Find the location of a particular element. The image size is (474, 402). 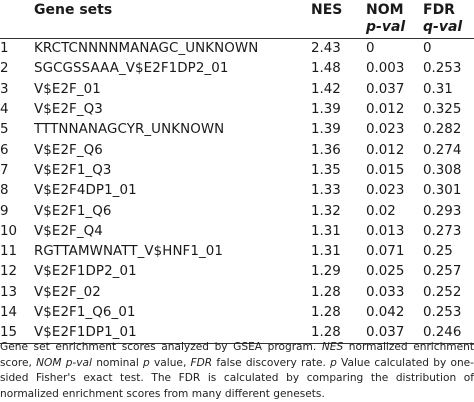

row-index: 1 is located at coordinates (4, 49).